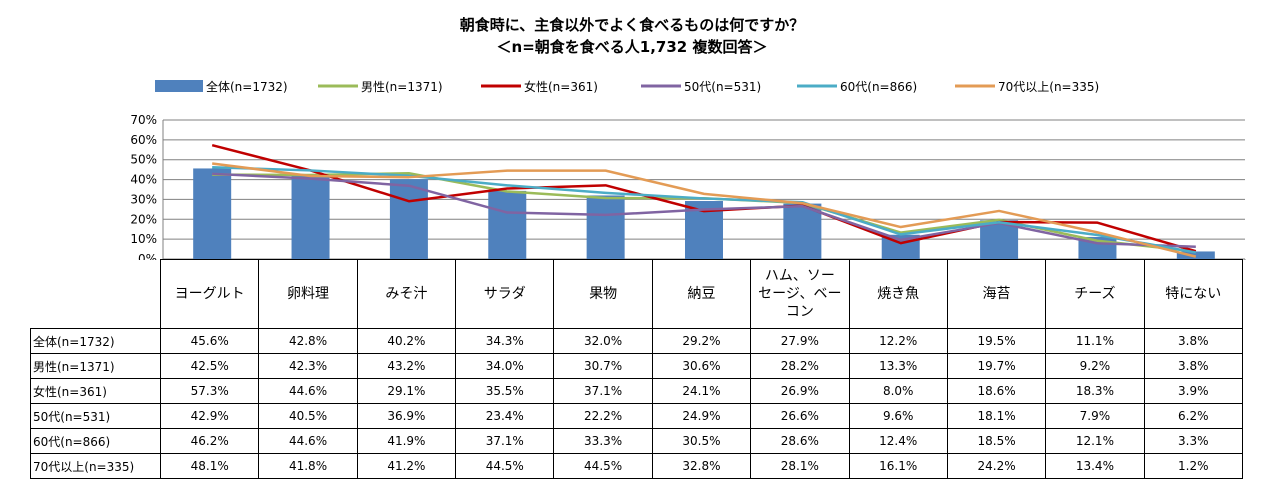 This screenshot has height=502, width=1264. I want to click on data-label: 29.1%, so click(406, 391).